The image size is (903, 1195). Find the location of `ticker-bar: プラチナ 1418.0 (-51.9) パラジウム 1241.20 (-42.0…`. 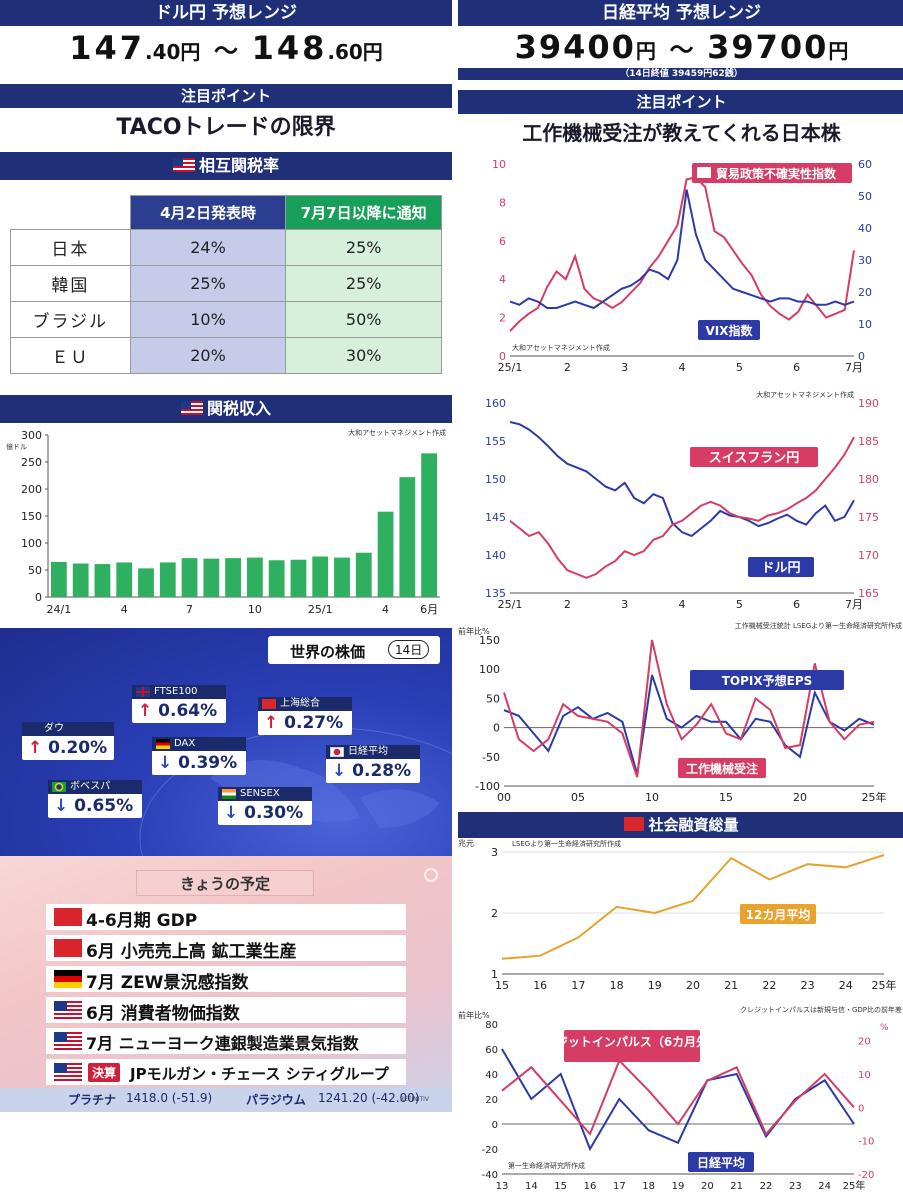

ticker-bar: プラチナ 1418.0 (-51.9) パラジウム 1241.20 (-42.0… is located at coordinates (226, 1100).